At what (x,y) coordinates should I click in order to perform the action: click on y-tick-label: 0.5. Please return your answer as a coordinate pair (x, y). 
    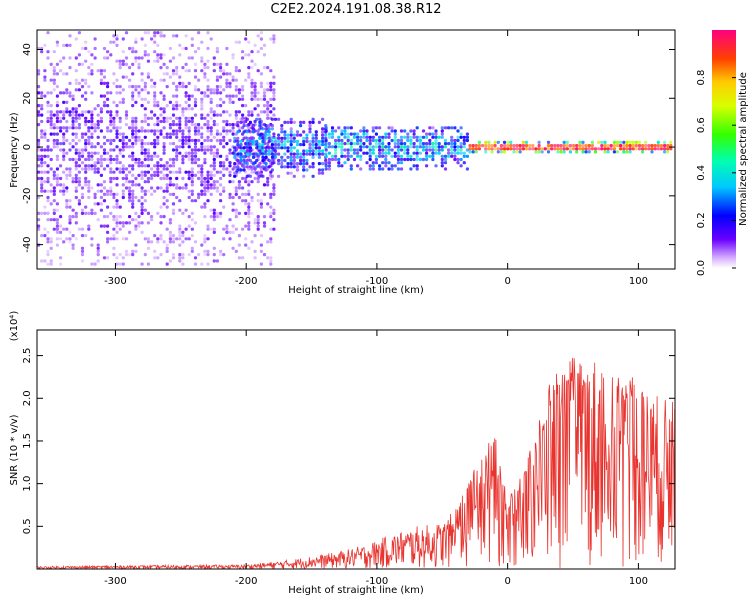
    Looking at the image, I should click on (27, 526).